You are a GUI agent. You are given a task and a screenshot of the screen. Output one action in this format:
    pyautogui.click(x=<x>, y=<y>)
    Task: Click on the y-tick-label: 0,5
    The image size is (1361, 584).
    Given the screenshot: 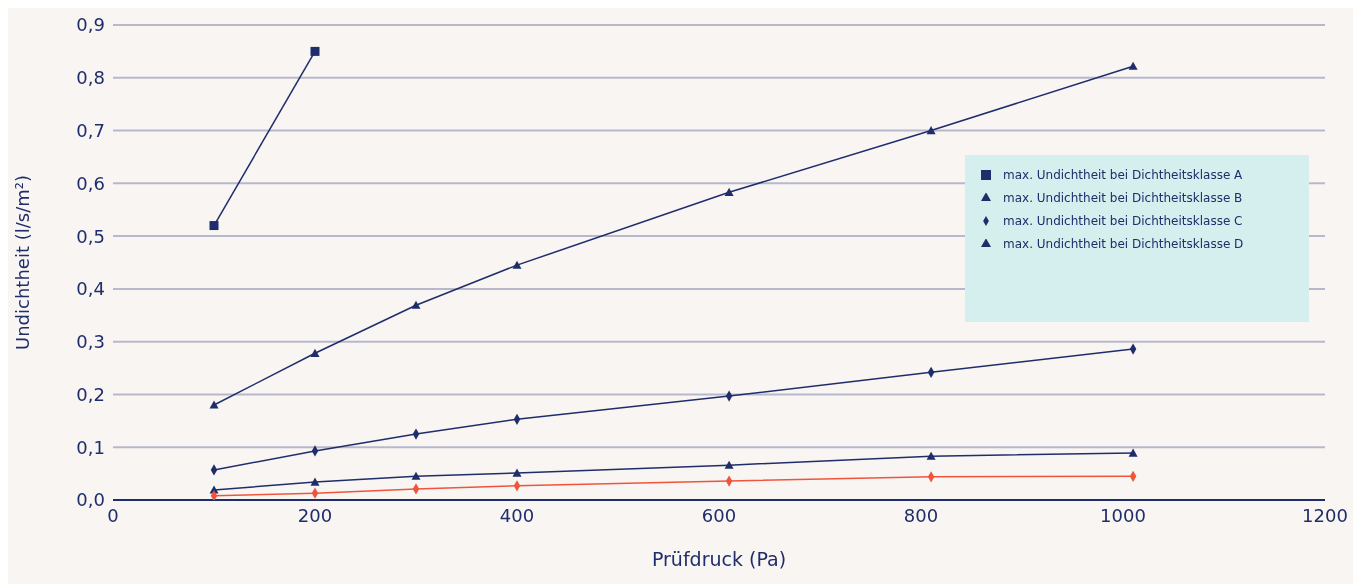 What is the action you would take?
    pyautogui.click(x=90, y=236)
    